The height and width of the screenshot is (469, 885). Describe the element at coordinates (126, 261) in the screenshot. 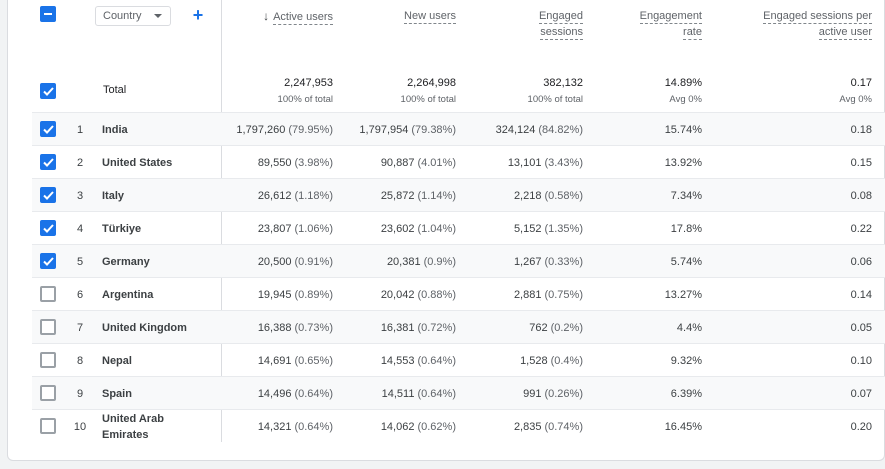

I see `row-country: Germany` at that location.